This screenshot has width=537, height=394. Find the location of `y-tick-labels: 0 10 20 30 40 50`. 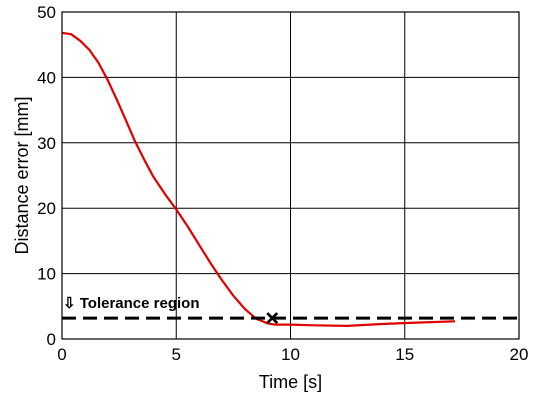

y-tick-labels: 0 10 20 30 40 50 is located at coordinates (46, 176).